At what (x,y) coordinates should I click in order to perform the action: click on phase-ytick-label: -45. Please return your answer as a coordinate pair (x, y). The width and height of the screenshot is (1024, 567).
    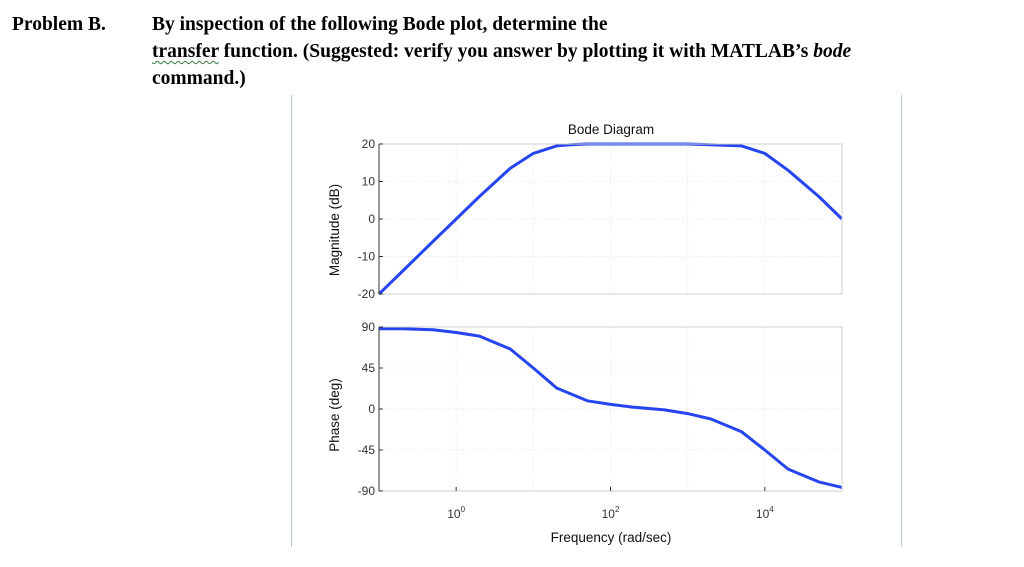
    Looking at the image, I should click on (367, 450).